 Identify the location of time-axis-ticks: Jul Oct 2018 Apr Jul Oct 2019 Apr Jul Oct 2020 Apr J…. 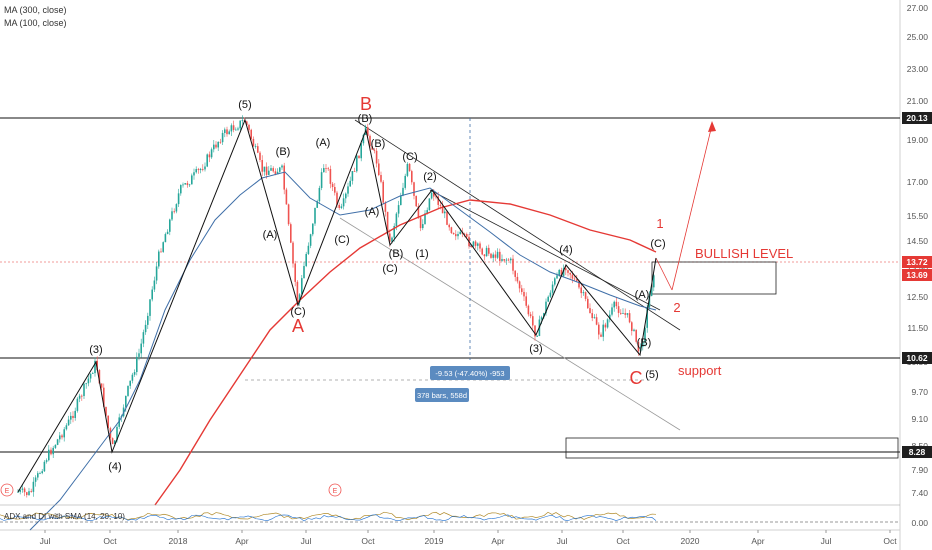
(468, 538).